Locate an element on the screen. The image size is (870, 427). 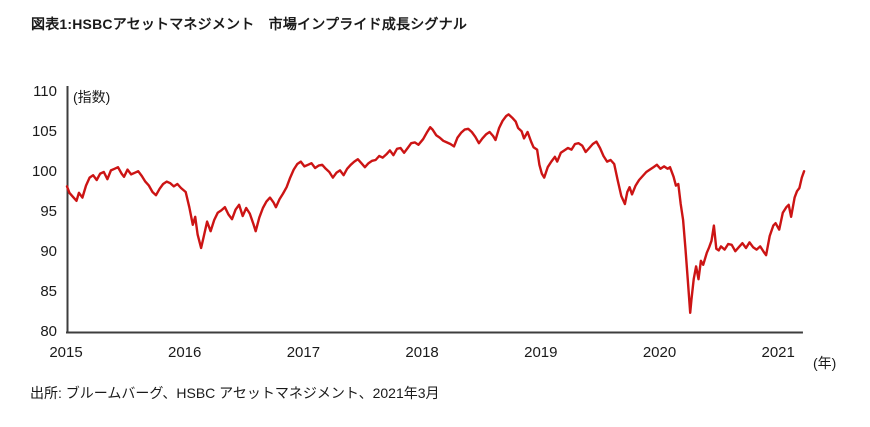
y-tick-label: 95 is located at coordinates (48, 211).